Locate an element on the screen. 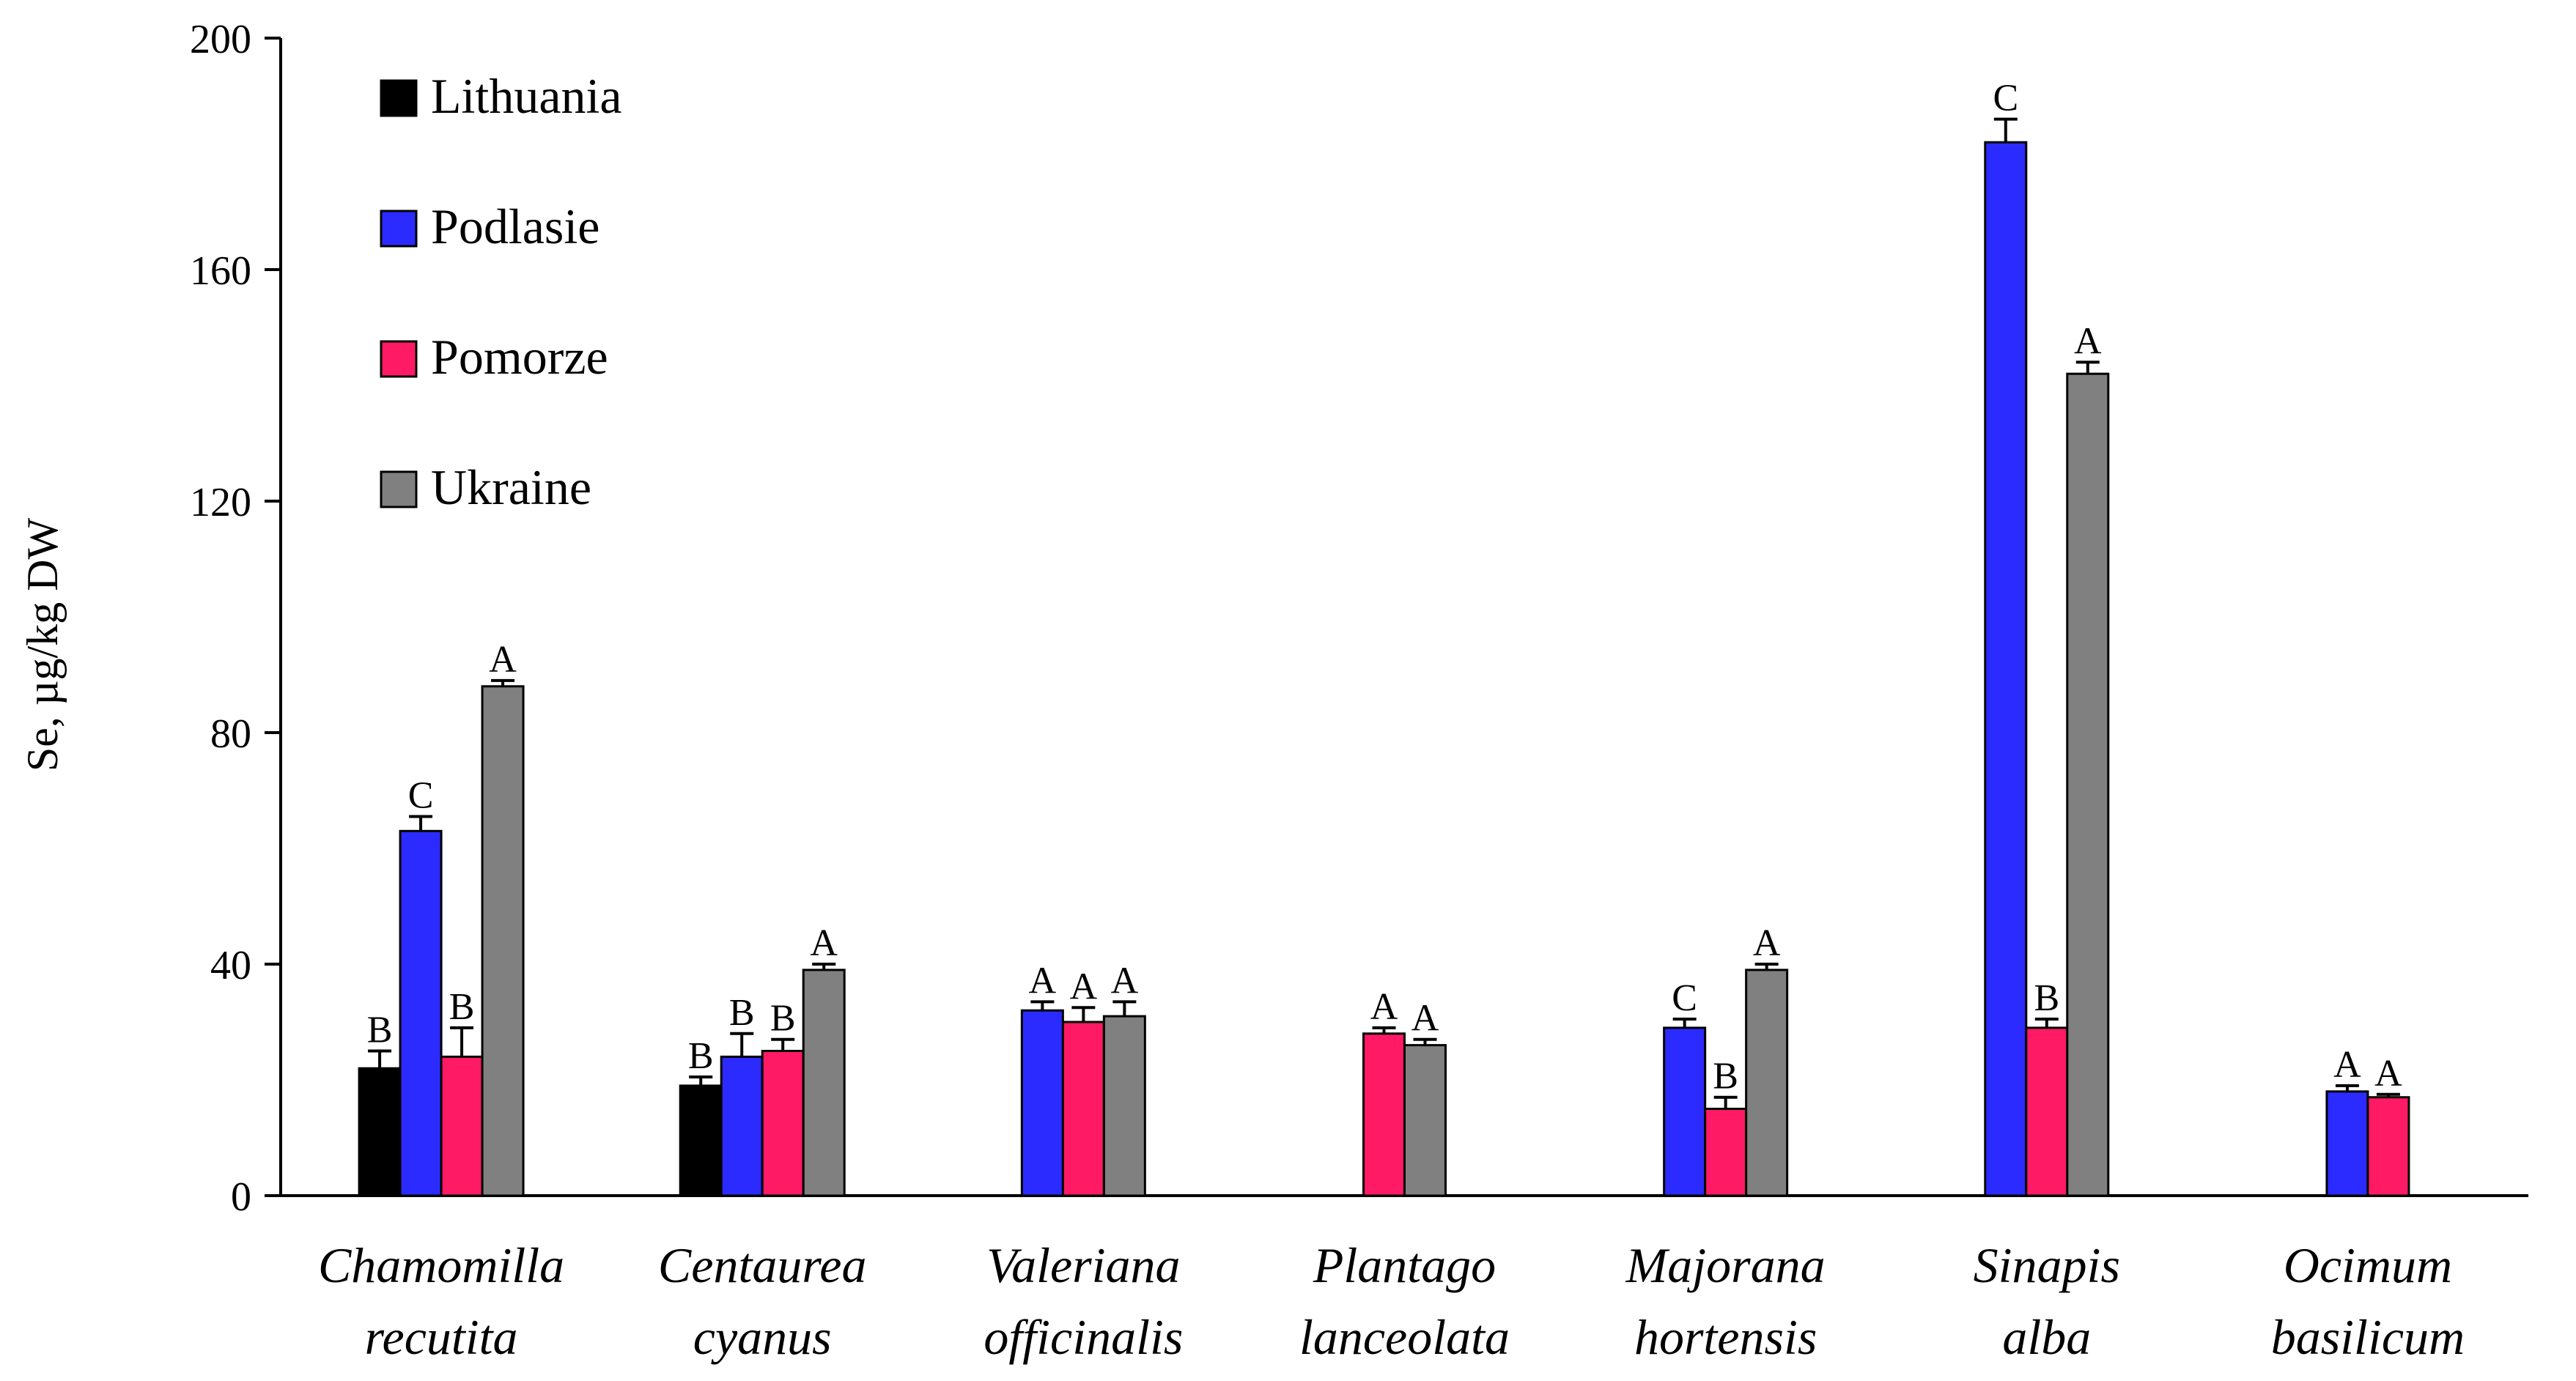  y-tick-label: 40 is located at coordinates (230, 965).